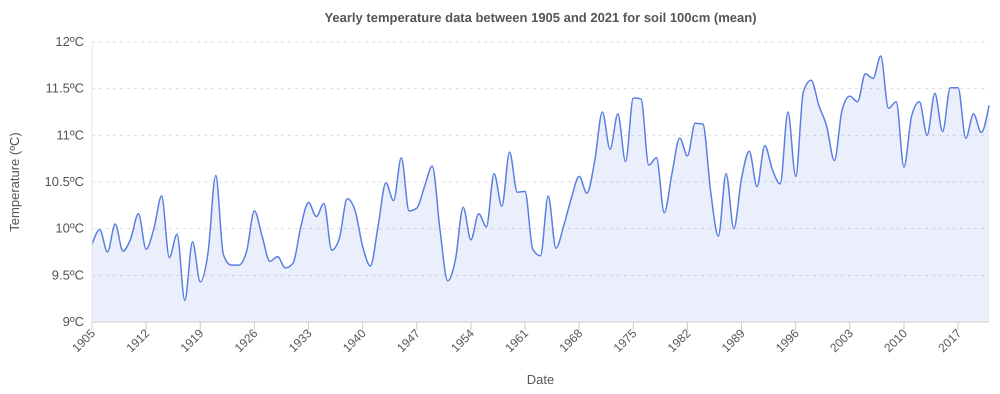  Describe the element at coordinates (73, 321) in the screenshot. I see `y-tick-label: 9ºC` at that location.